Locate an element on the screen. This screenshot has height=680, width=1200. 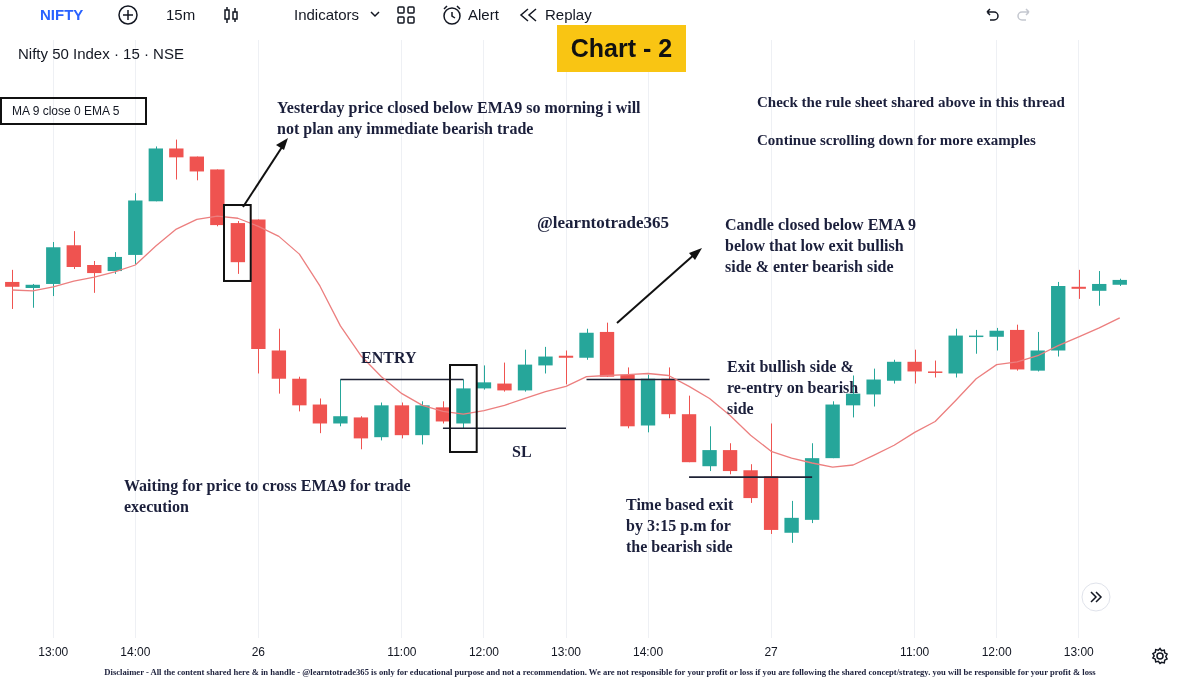
text: Replay is located at coordinates (568, 14).